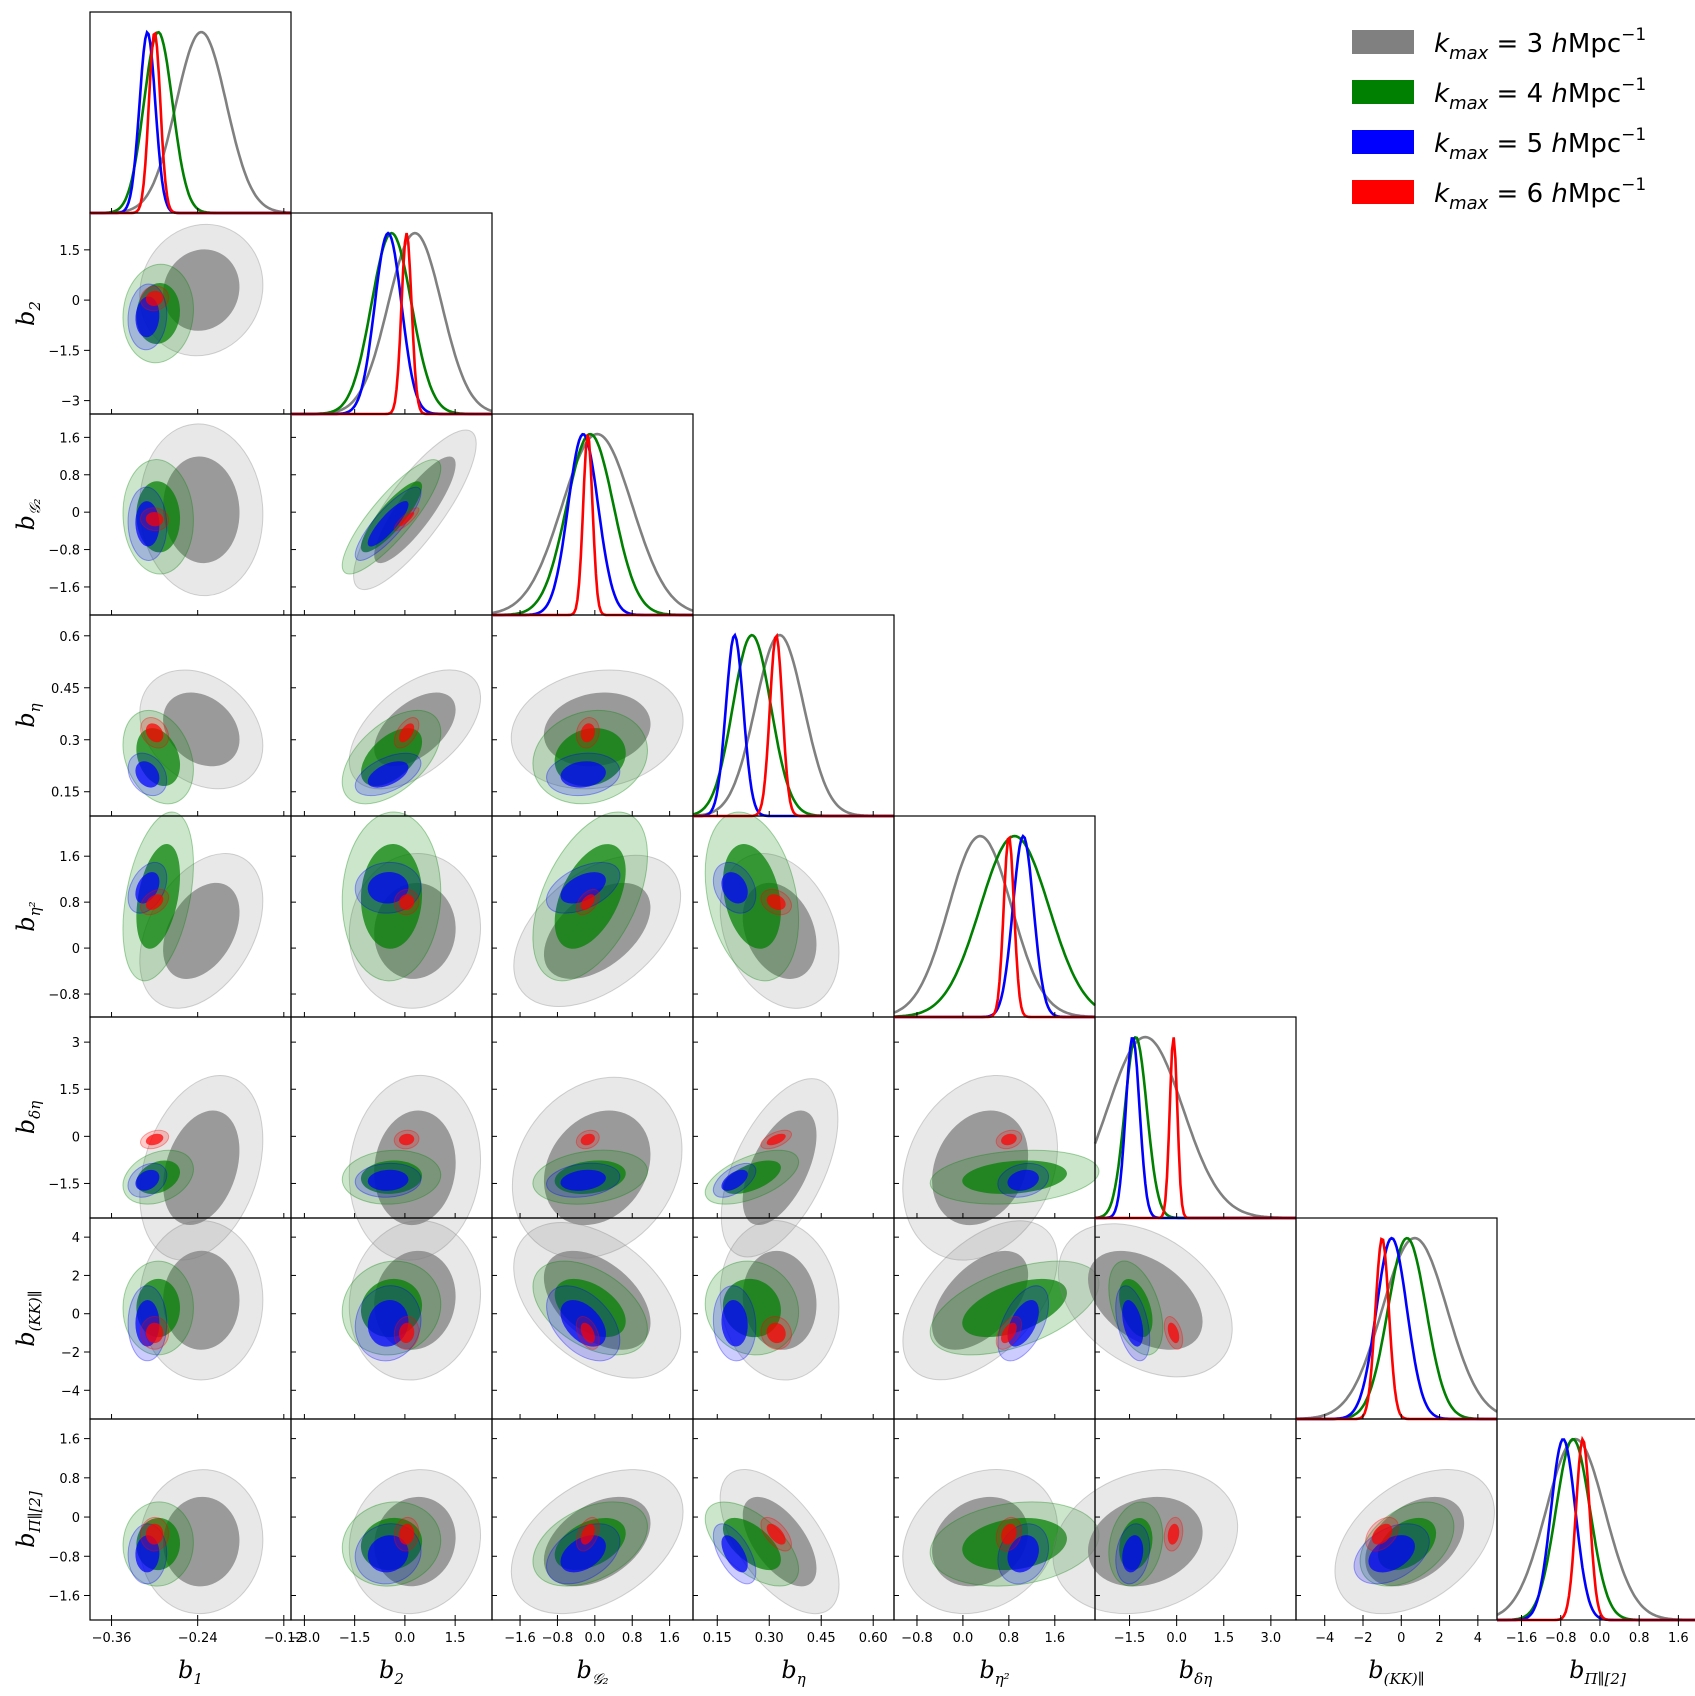 Image resolution: width=1695 pixels, height=1696 pixels. What do you see at coordinates (793, 1519) in the screenshot?
I see `panel-beta-bPi` at bounding box center [793, 1519].